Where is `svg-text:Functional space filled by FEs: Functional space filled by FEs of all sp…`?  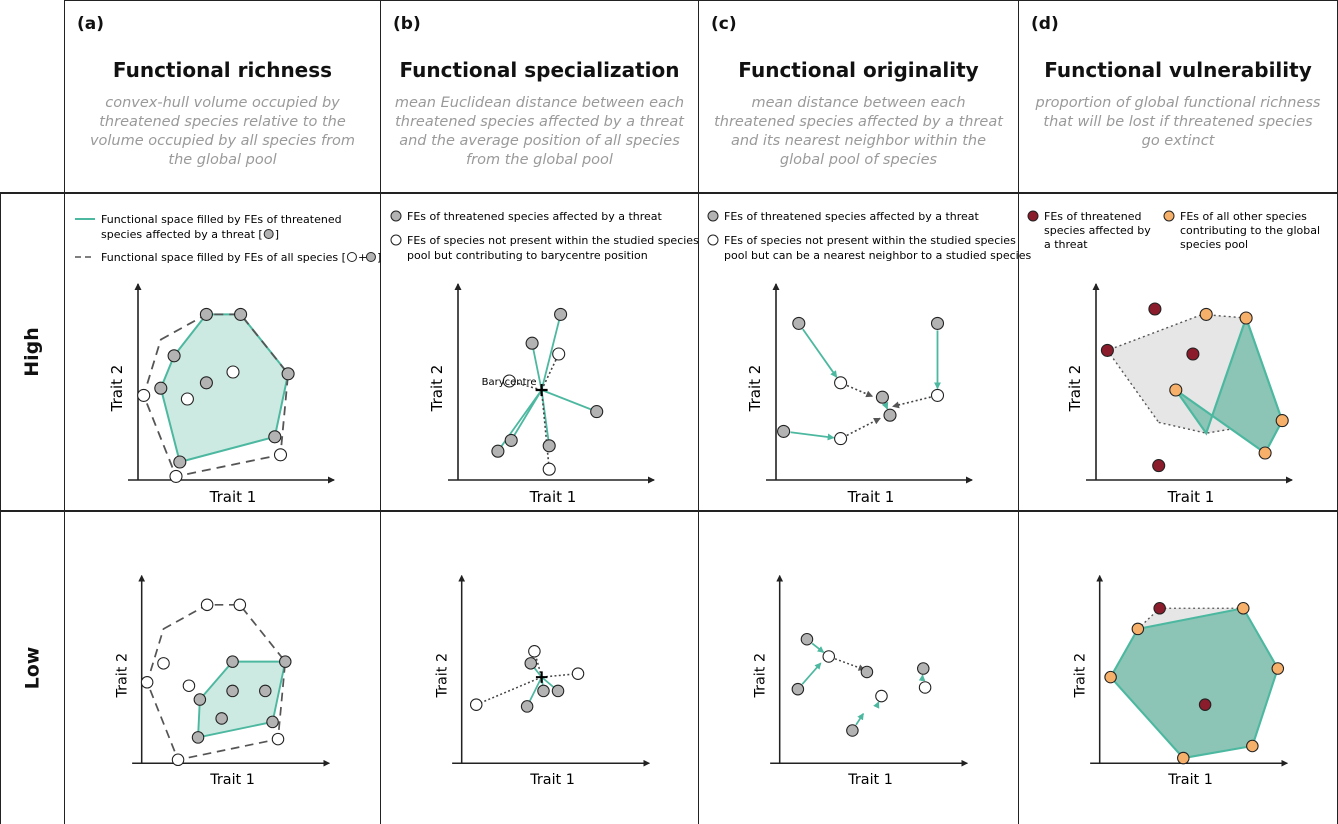
svg-text:Functional space filled by FEs: Functional space filled by FEs of all sp… is located at coordinates (223, 257).